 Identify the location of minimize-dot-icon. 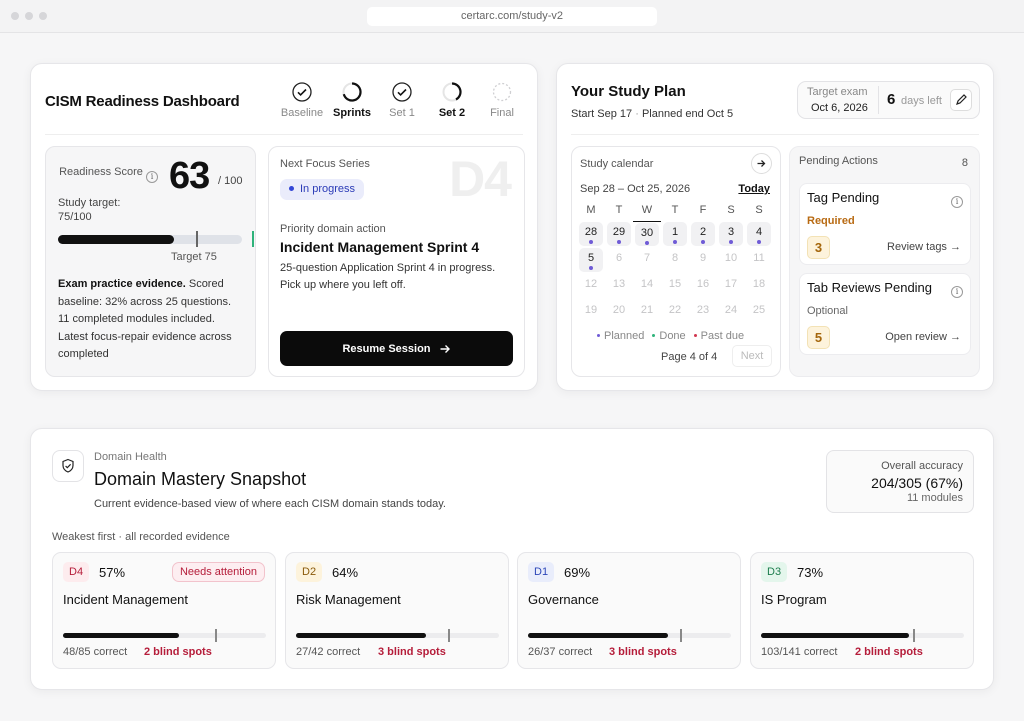
(29, 16).